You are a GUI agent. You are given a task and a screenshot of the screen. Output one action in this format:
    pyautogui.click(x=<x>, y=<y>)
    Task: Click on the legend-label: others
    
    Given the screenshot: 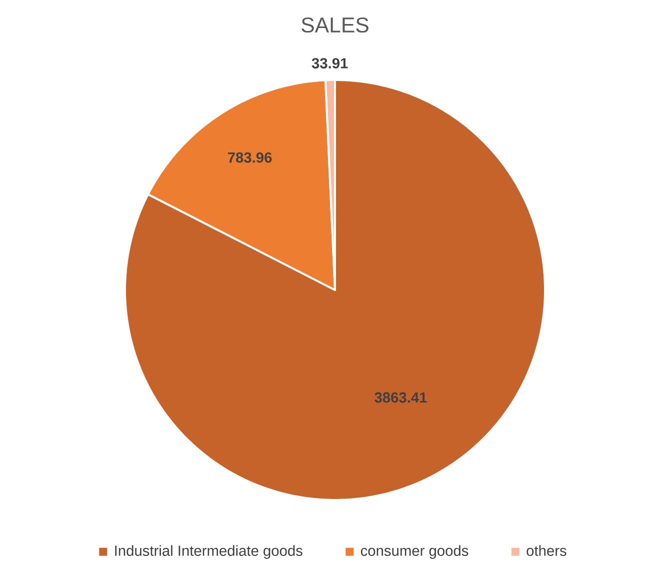 What is the action you would take?
    pyautogui.click(x=546, y=550)
    